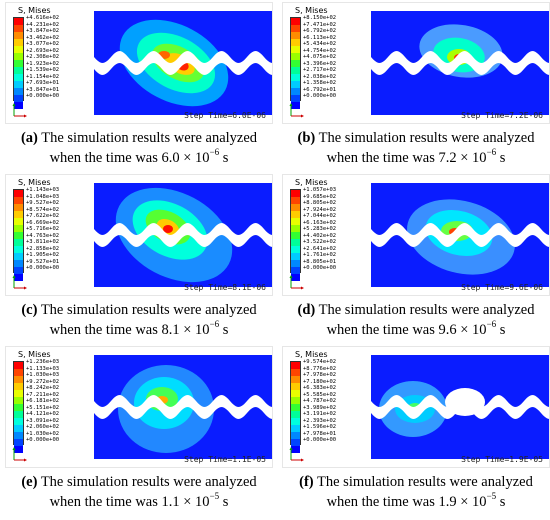 The height and width of the screenshot is (520, 550). Describe the element at coordinates (43, 190) in the screenshot. I see `legend-value: +1.143e+03` at that location.